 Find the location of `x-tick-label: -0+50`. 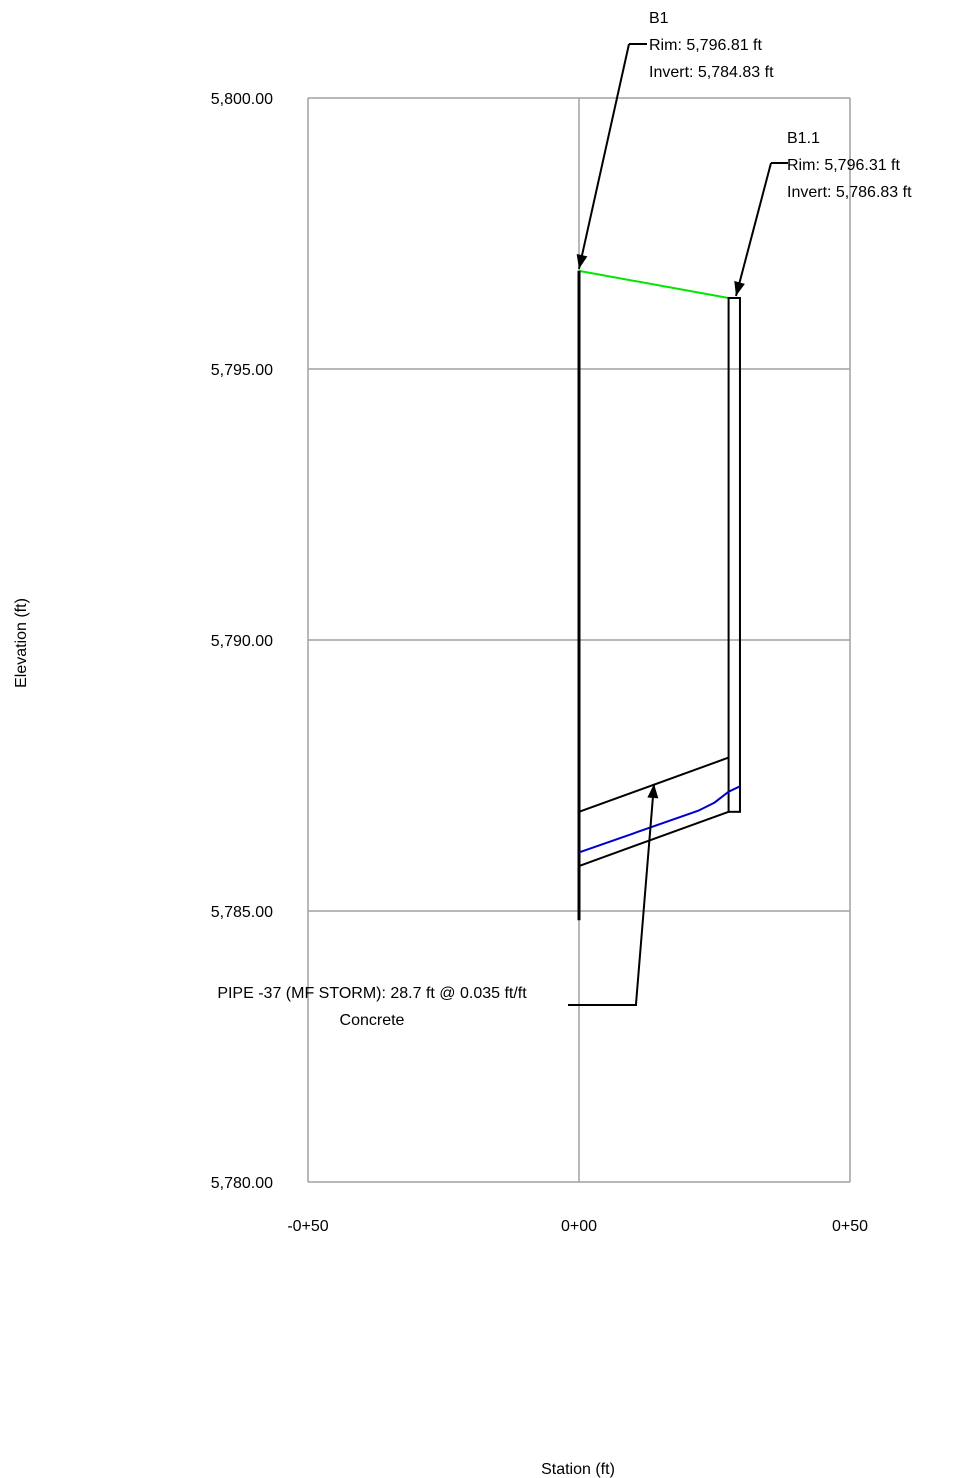

x-tick-label: -0+50 is located at coordinates (307, 1226).